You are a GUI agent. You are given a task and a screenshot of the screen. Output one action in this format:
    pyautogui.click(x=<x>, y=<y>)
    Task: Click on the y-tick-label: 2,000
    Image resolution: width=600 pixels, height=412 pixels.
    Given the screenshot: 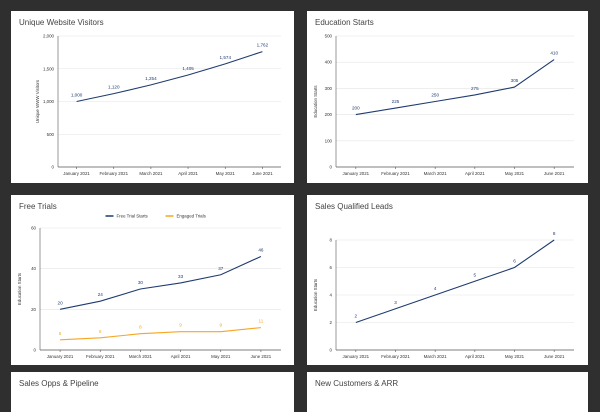 What is the action you would take?
    pyautogui.click(x=49, y=36)
    